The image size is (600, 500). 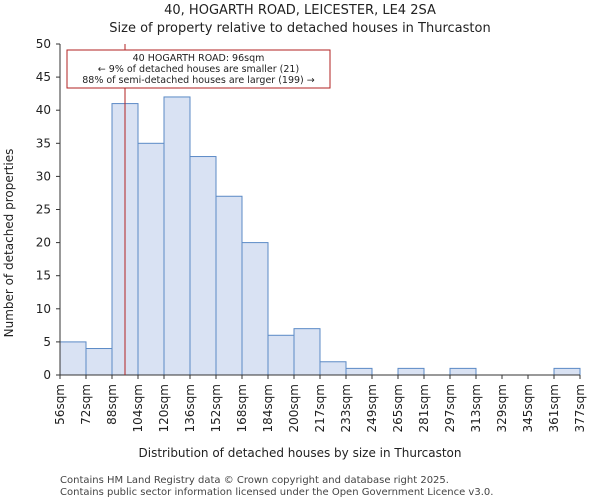 I want to click on y-tick-label: 5, so click(x=47, y=342).